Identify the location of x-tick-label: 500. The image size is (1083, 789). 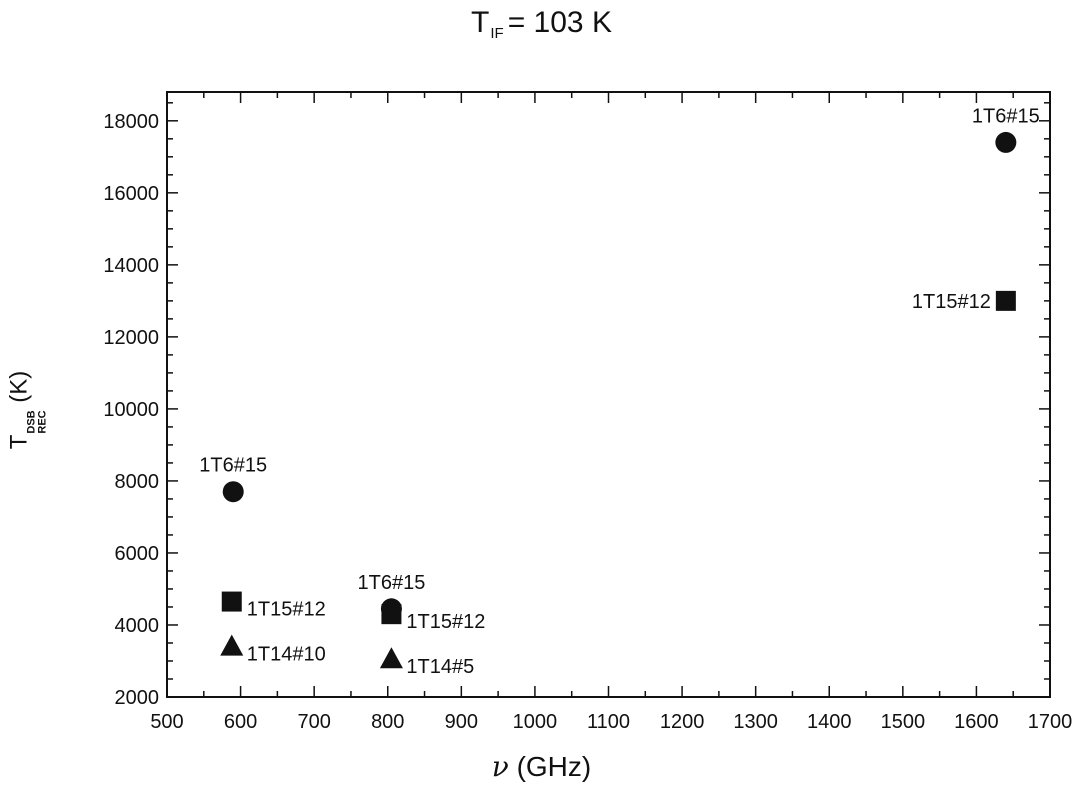
(166, 722).